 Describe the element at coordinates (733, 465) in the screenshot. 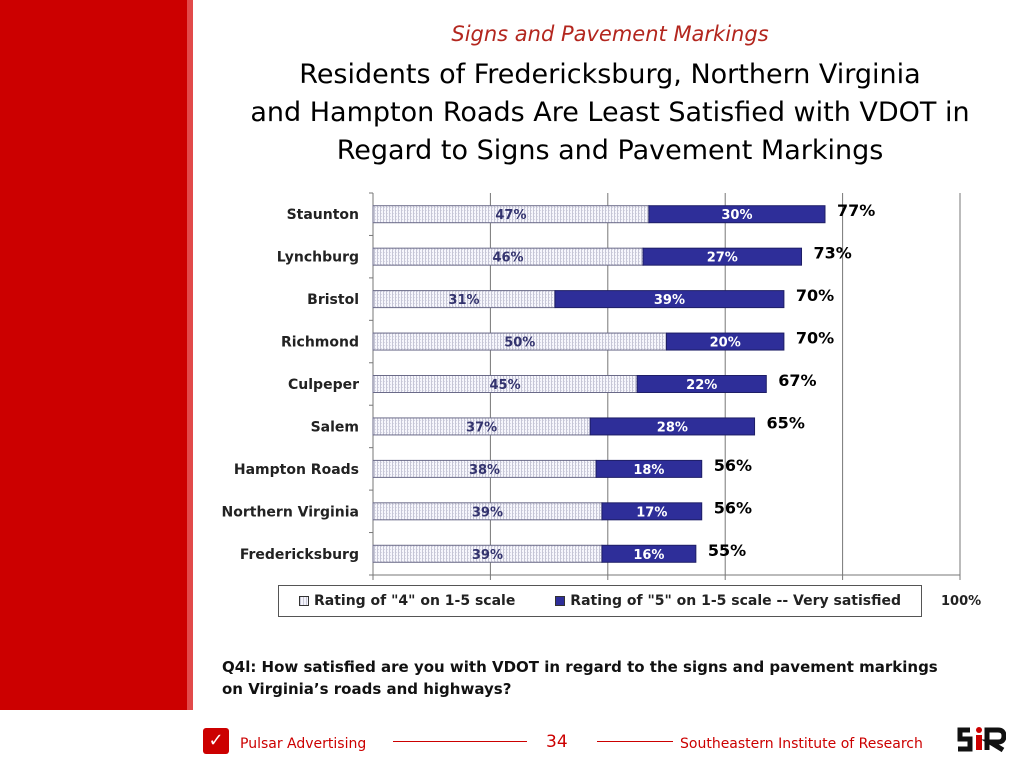

I see `total-label-hampton-roads: 56%` at that location.